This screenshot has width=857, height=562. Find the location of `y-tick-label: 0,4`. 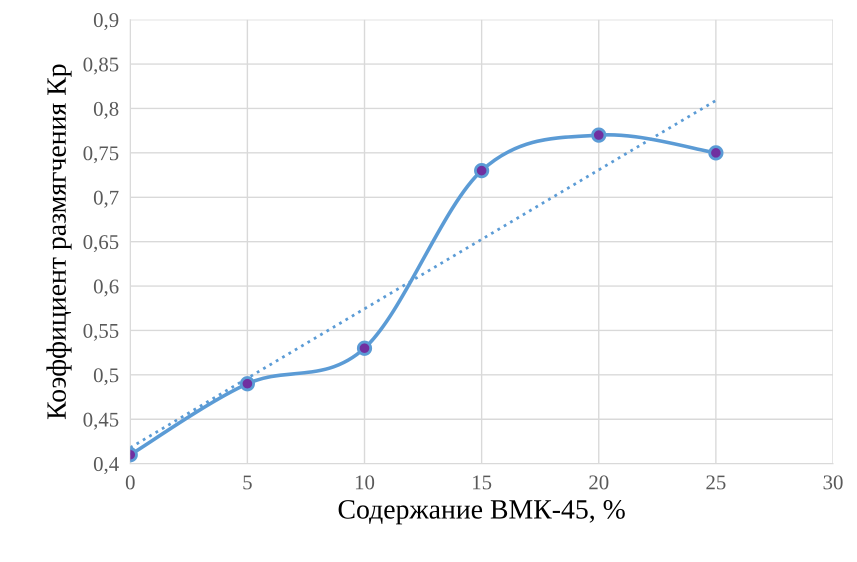

y-tick-label: 0,4 is located at coordinates (106, 465).